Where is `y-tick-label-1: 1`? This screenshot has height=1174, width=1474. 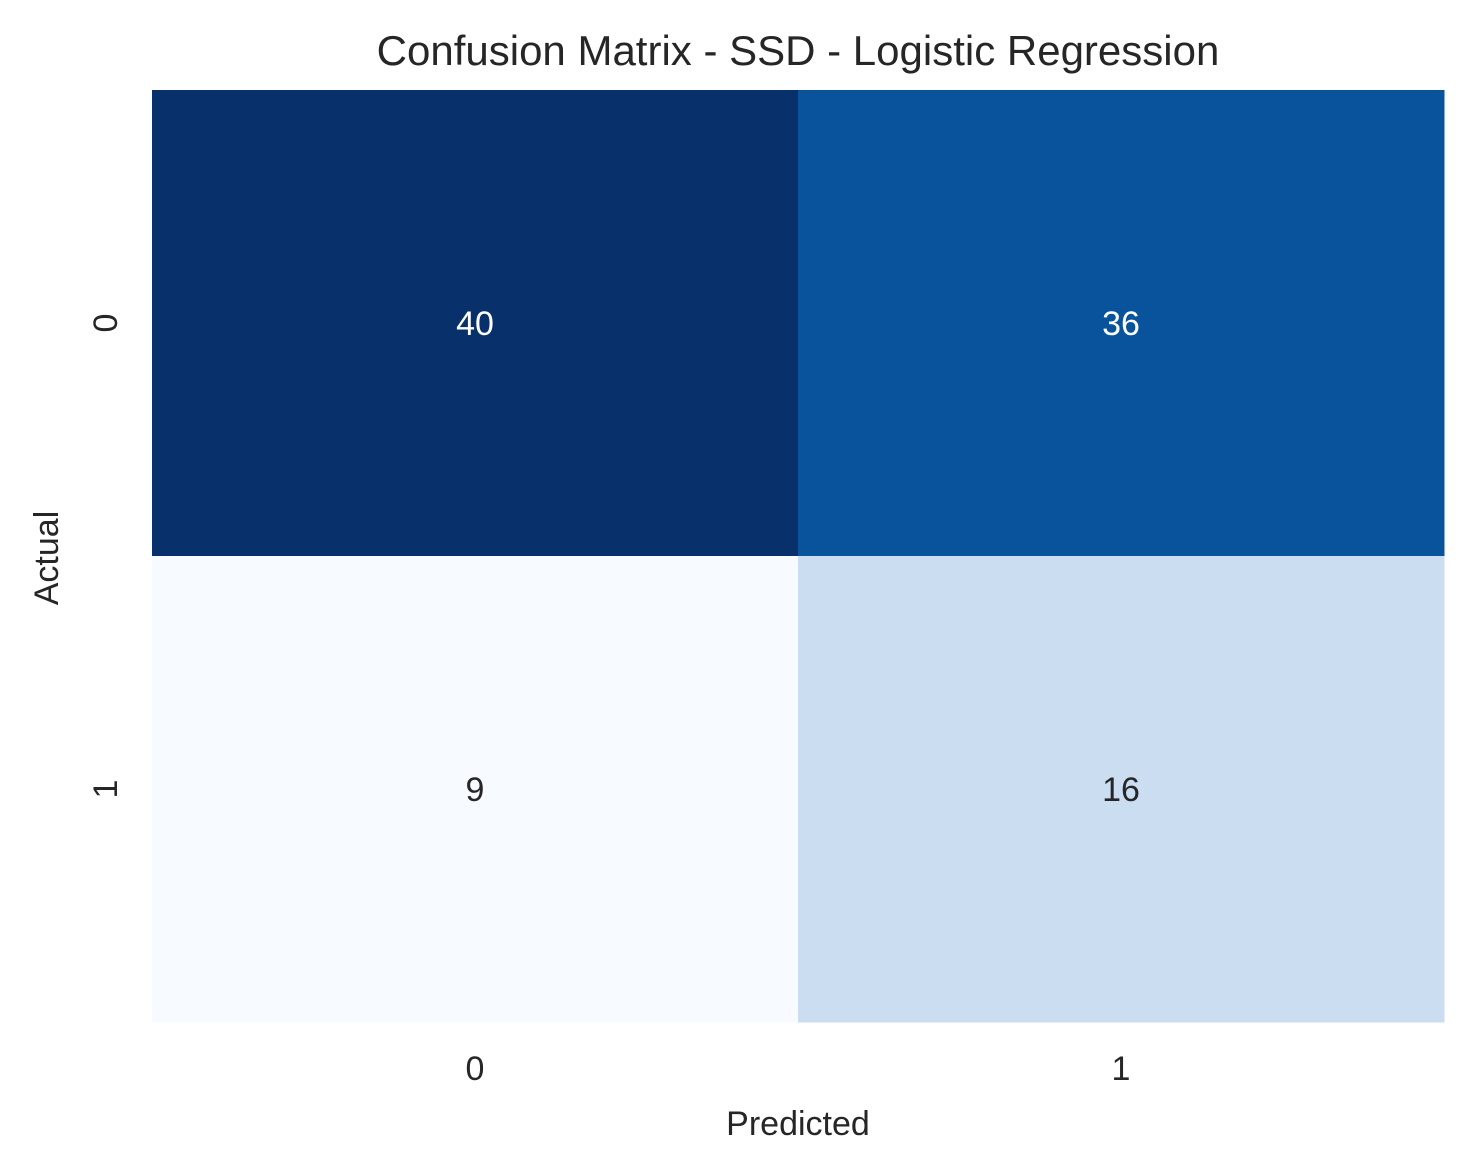 y-tick-label-1: 1 is located at coordinates (106, 789).